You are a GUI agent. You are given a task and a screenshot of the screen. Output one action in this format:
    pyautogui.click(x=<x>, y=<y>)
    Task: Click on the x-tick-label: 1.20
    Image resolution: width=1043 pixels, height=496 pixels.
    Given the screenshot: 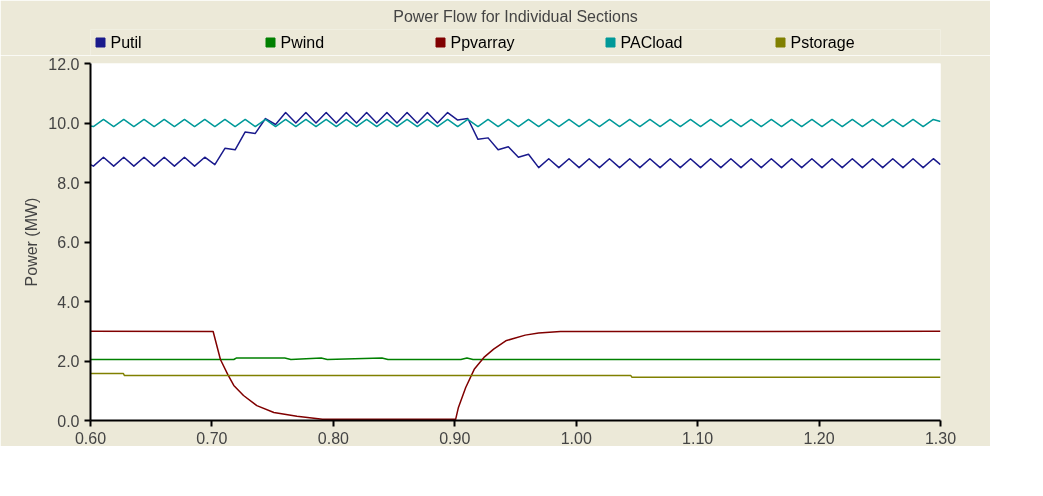 What is the action you would take?
    pyautogui.click(x=819, y=438)
    